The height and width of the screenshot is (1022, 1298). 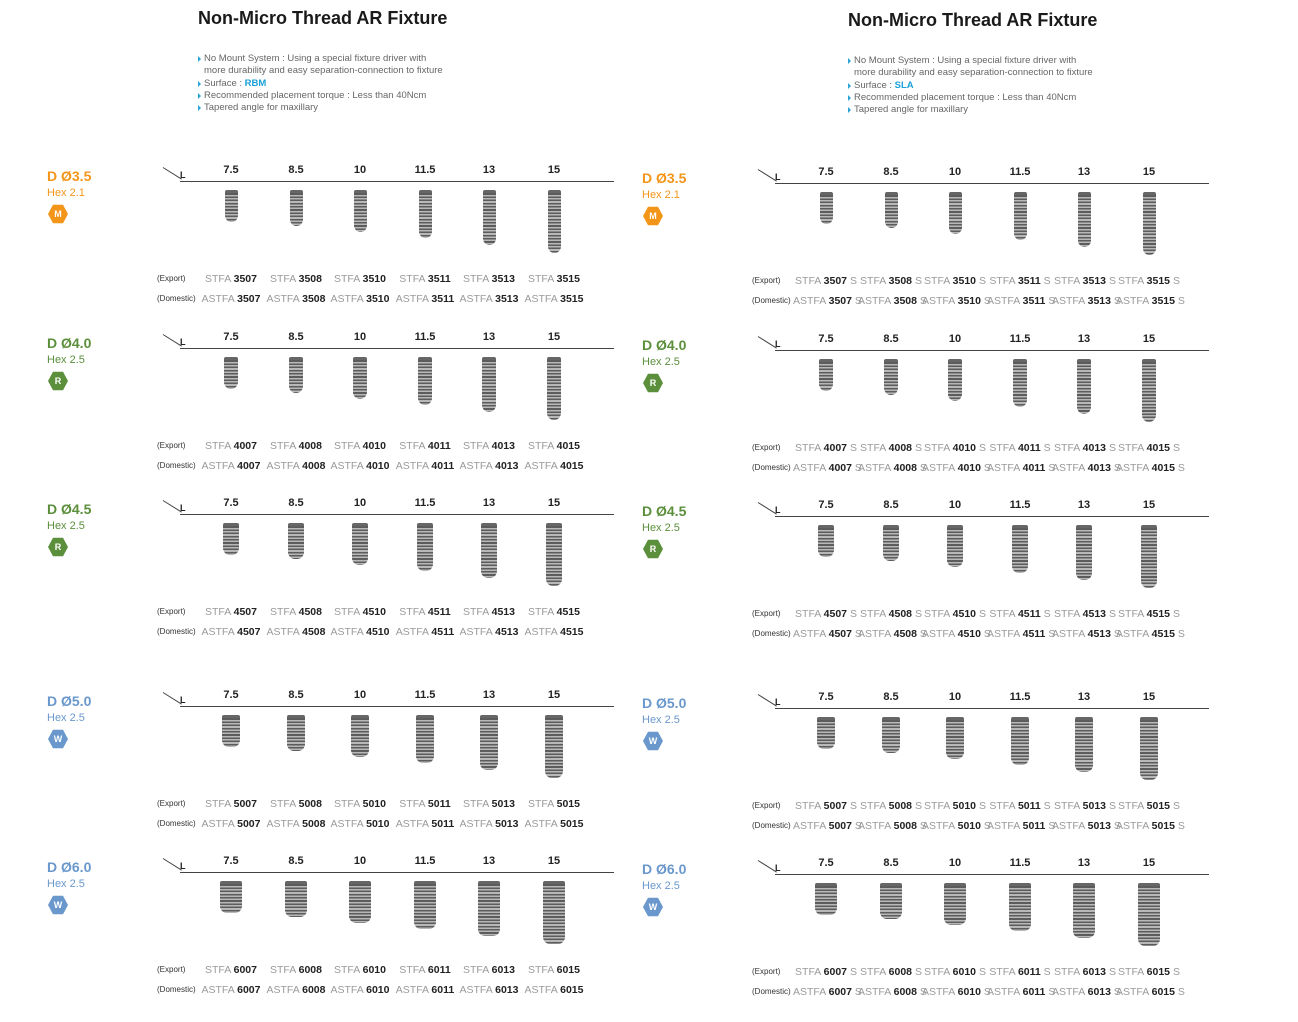 I want to click on code-number: 5008, so click(x=905, y=826).